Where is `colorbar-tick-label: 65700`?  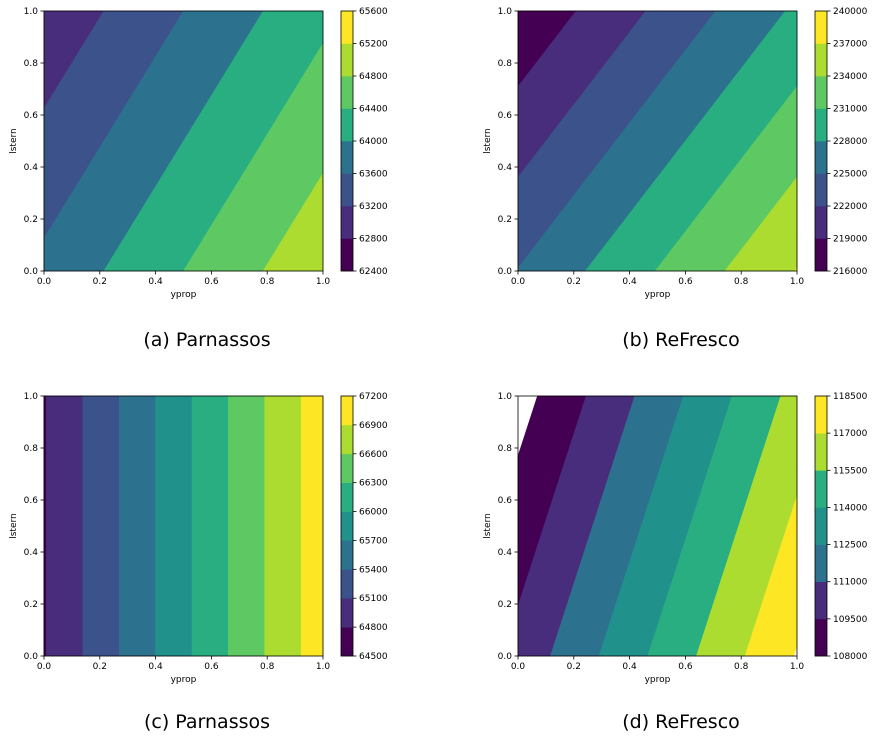
colorbar-tick-label: 65700 is located at coordinates (373, 541).